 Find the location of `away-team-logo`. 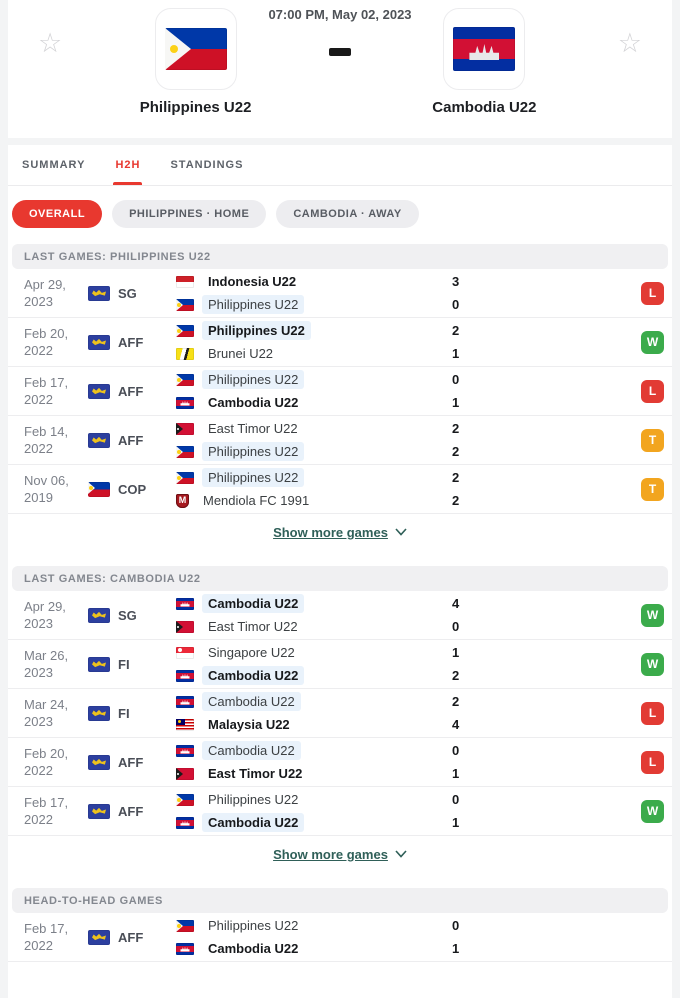

away-team-logo is located at coordinates (484, 49).